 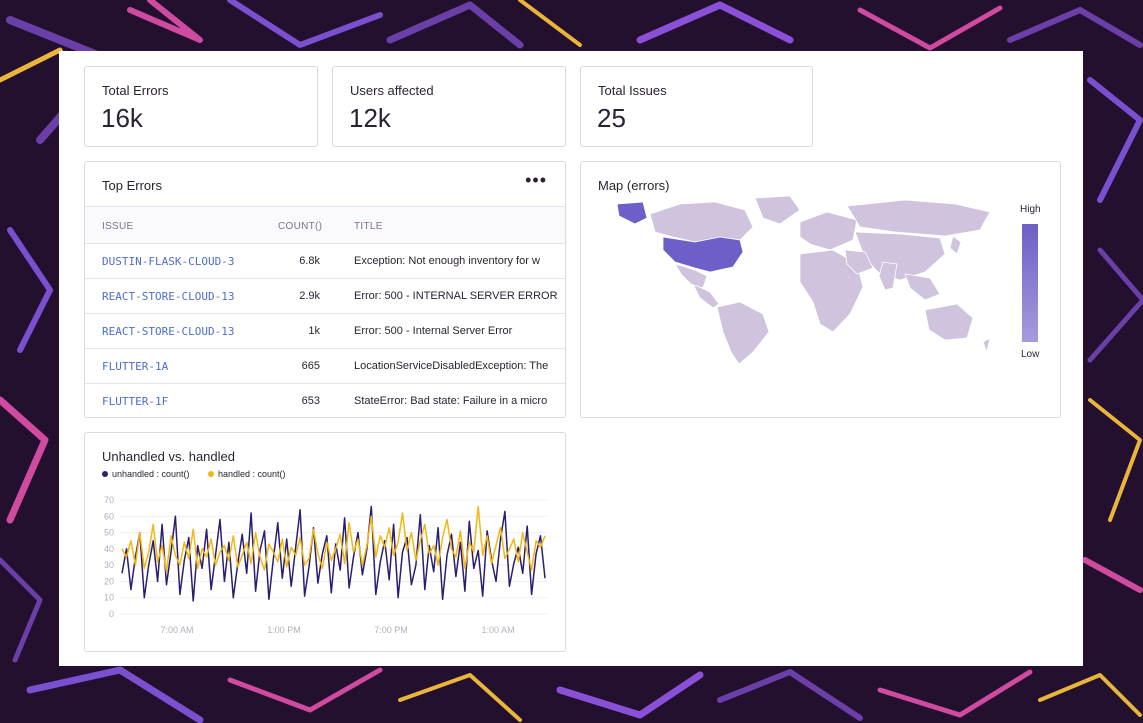 What do you see at coordinates (135, 90) in the screenshot?
I see `stat-label: Total Errors` at bounding box center [135, 90].